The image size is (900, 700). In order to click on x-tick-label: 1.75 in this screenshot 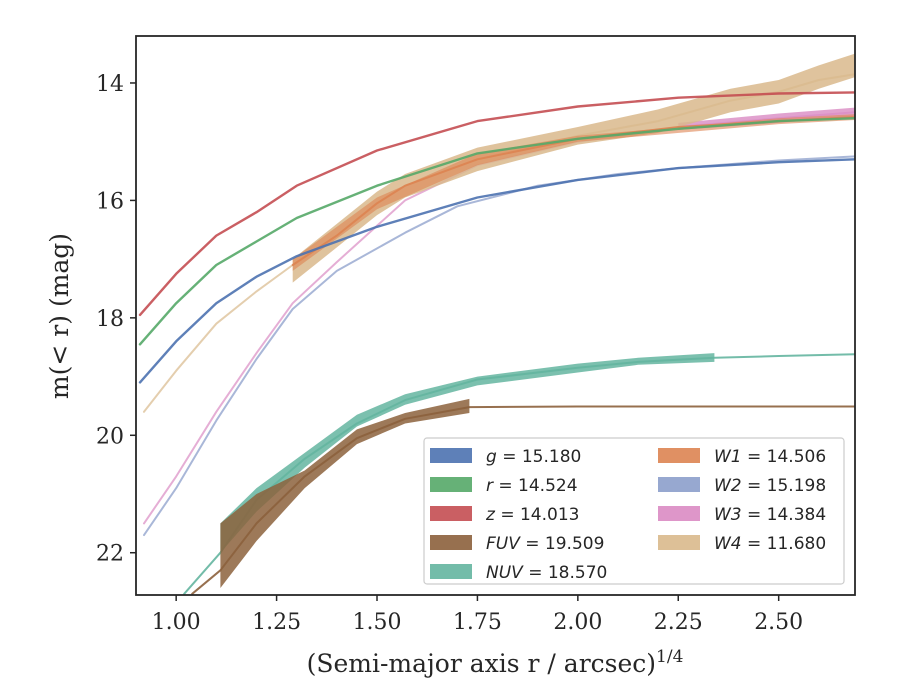, I will do `click(477, 622)`.